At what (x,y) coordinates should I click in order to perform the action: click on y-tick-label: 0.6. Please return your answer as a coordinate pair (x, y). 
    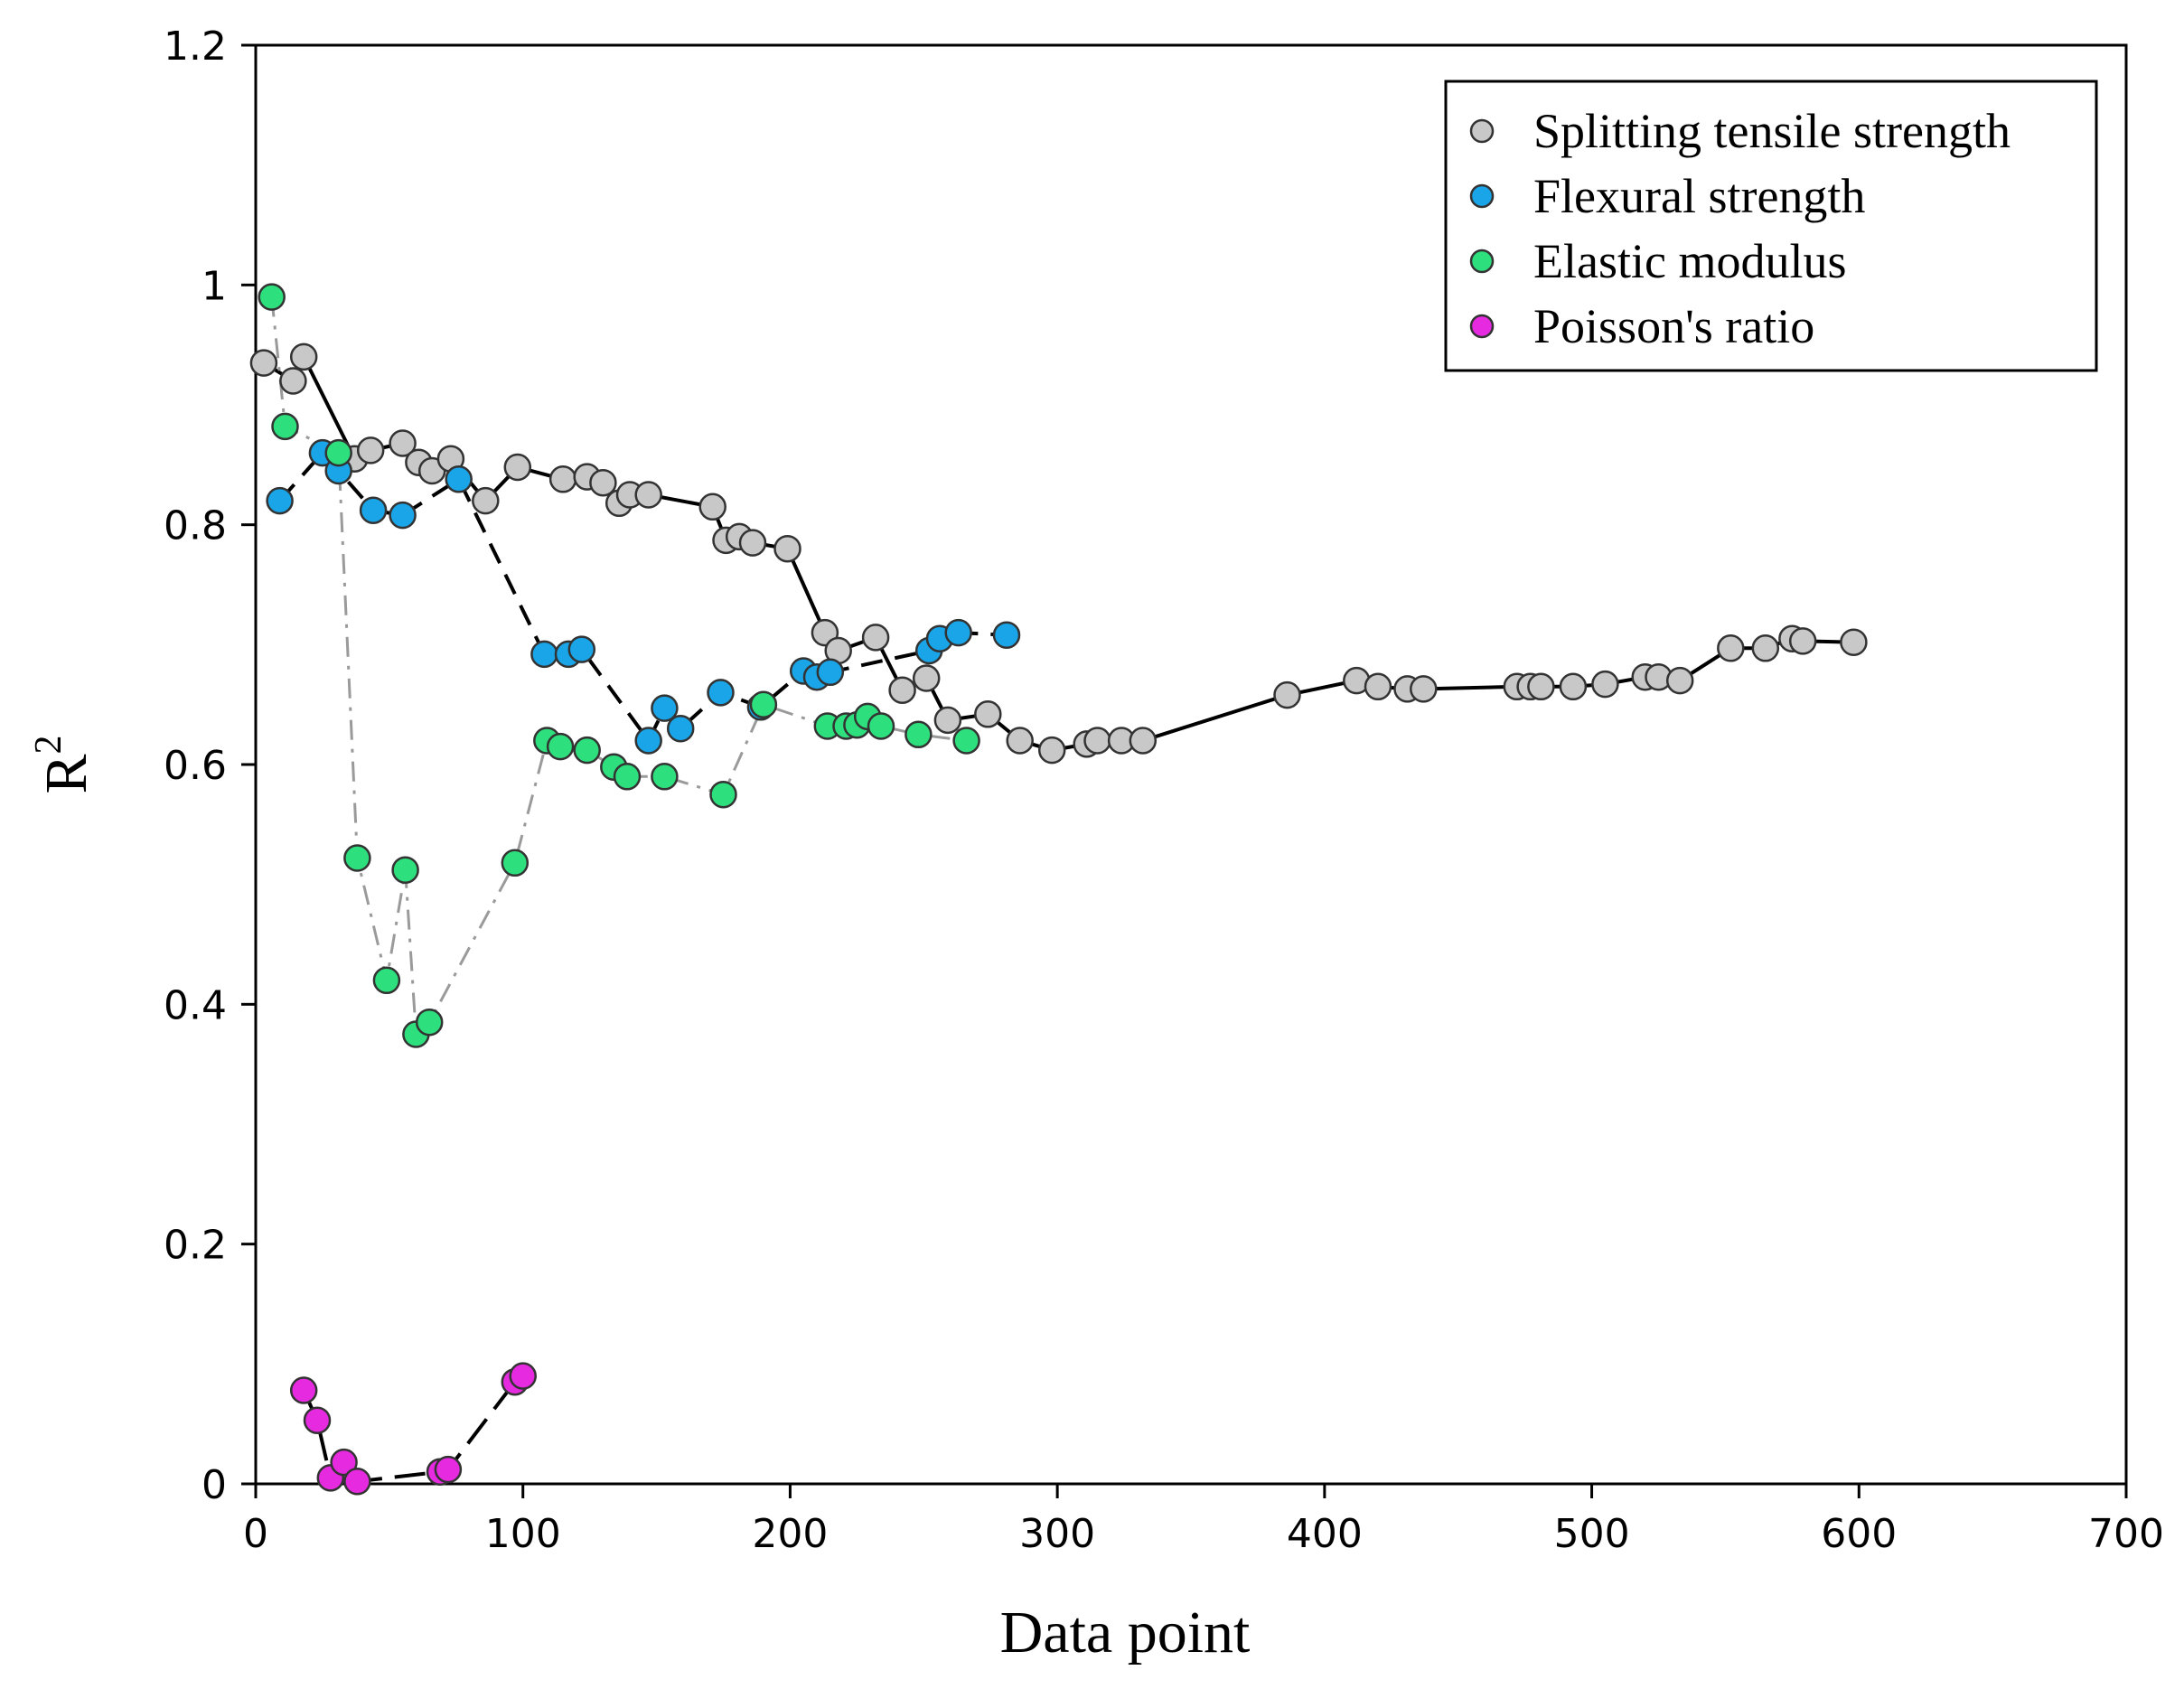
    Looking at the image, I should click on (195, 766).